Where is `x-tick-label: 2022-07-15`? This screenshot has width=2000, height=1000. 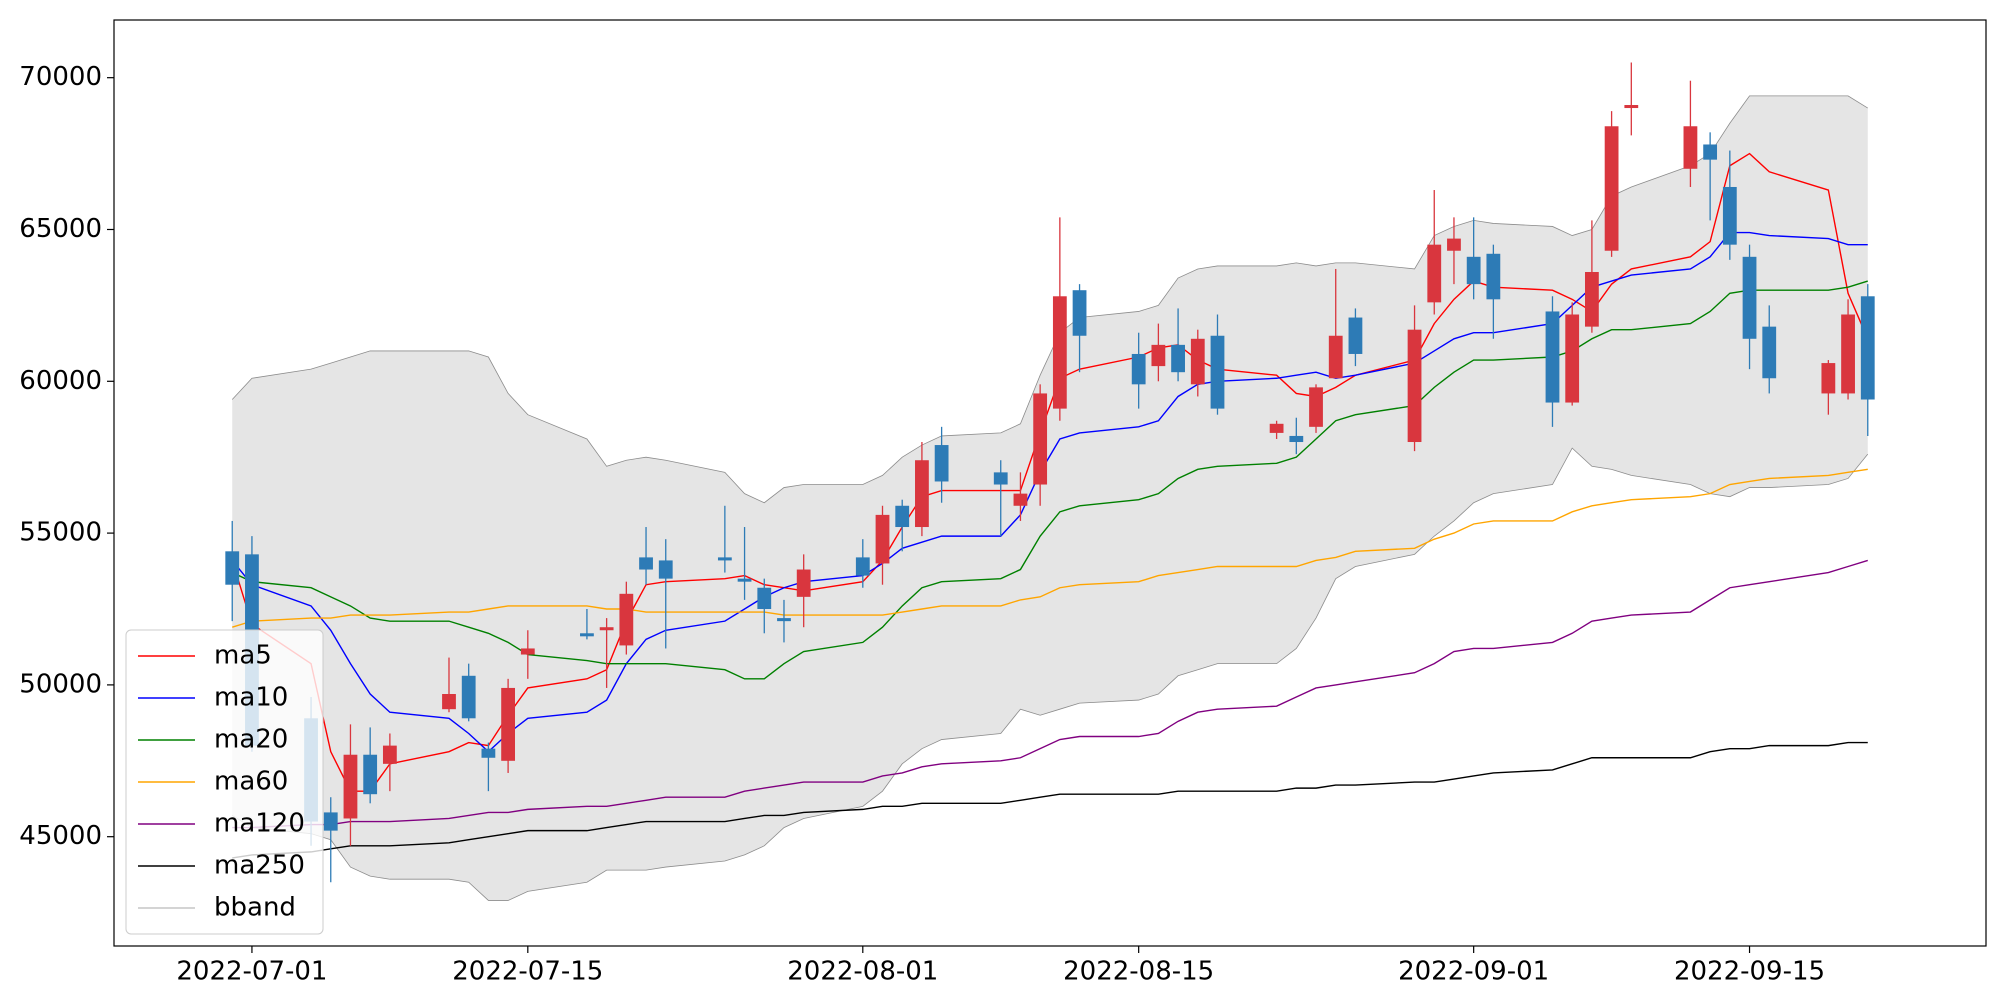
x-tick-label: 2022-07-15 is located at coordinates (527, 972).